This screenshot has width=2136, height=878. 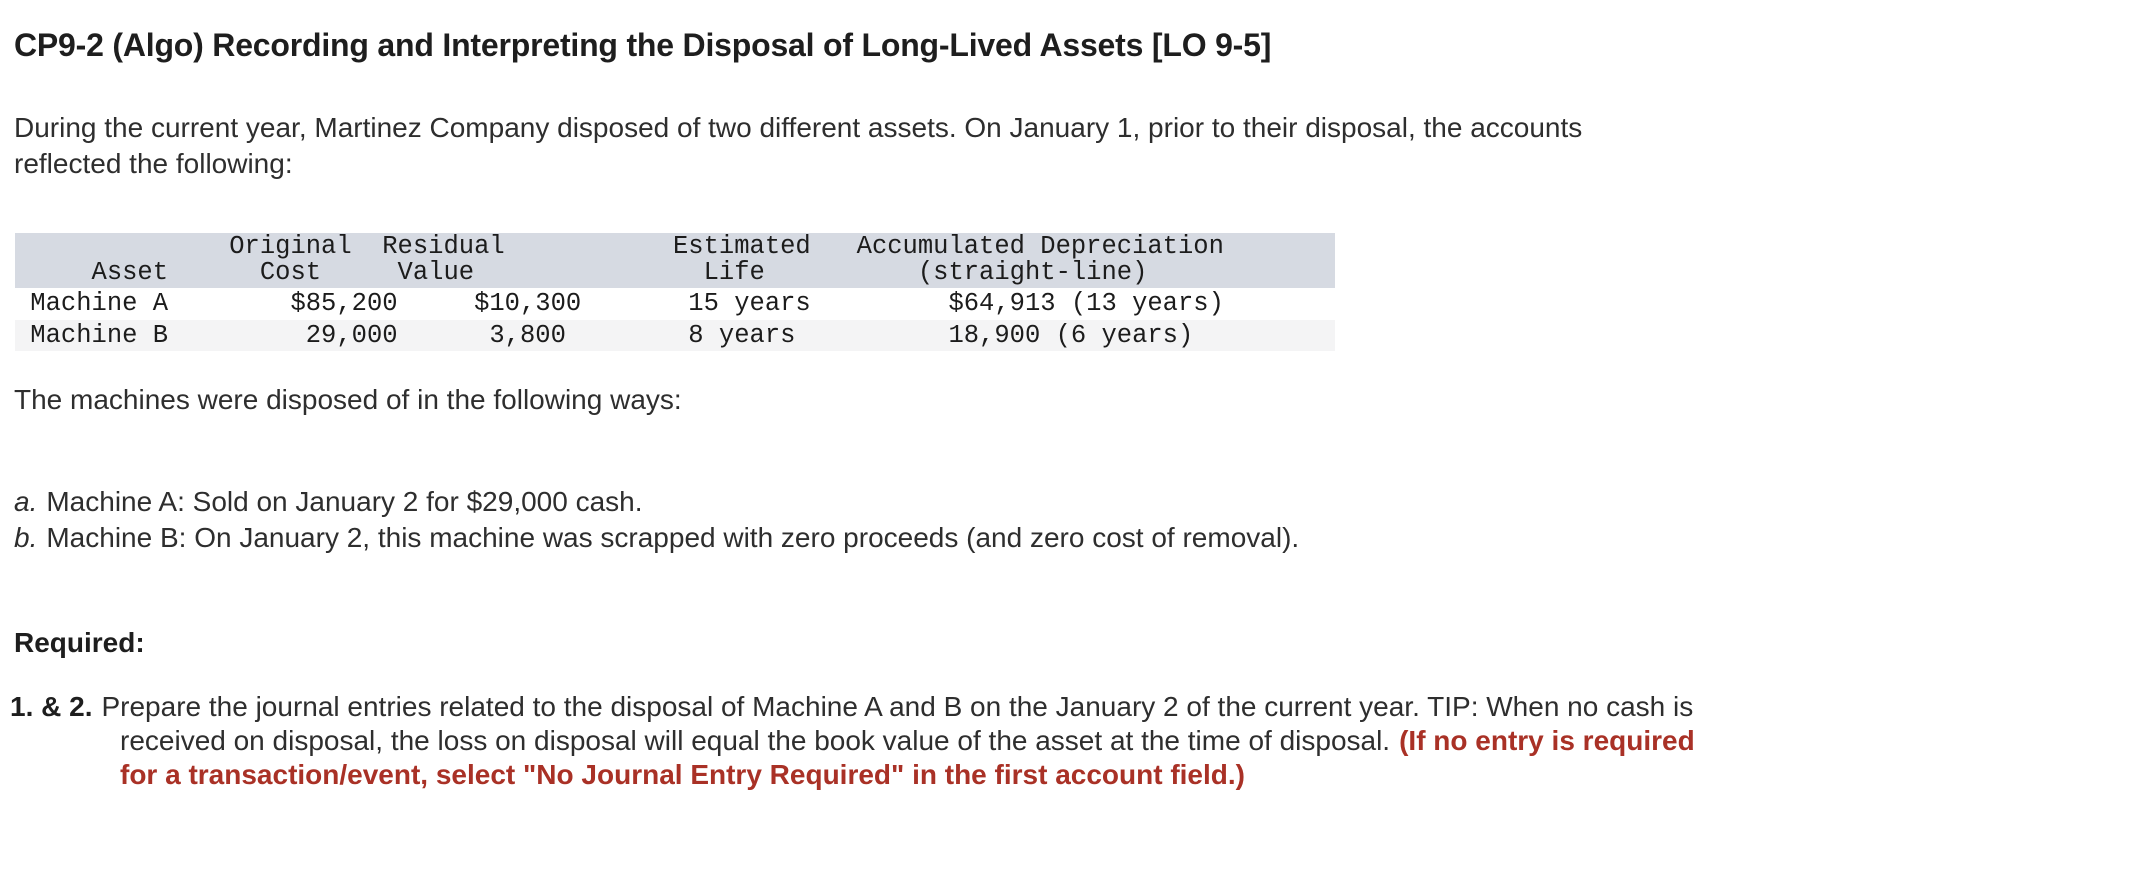 I want to click on intro-line-2: reflected the following:, so click(x=153, y=163).